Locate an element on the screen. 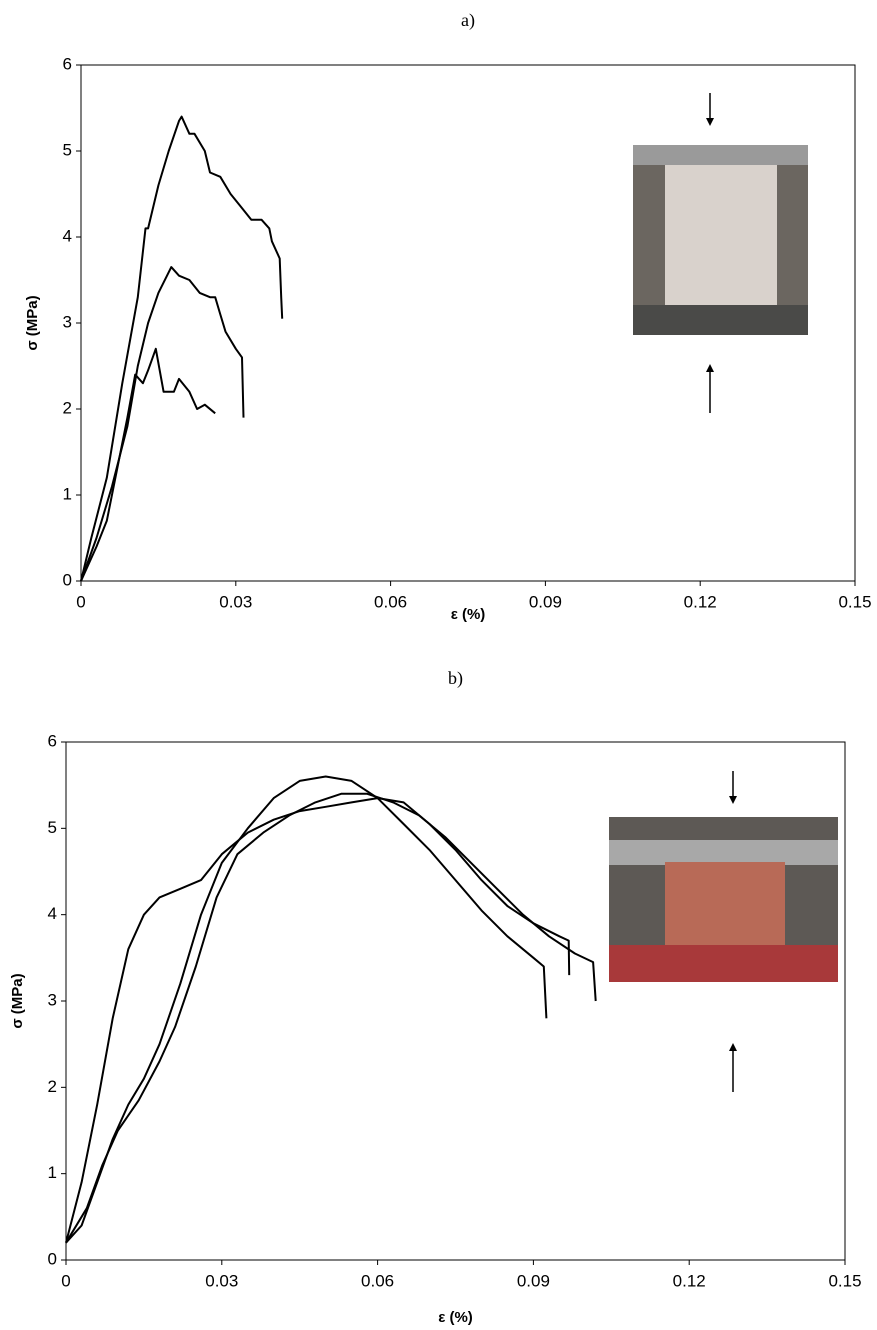 This screenshot has width=877, height=1330. photo-a is located at coordinates (720, 253).